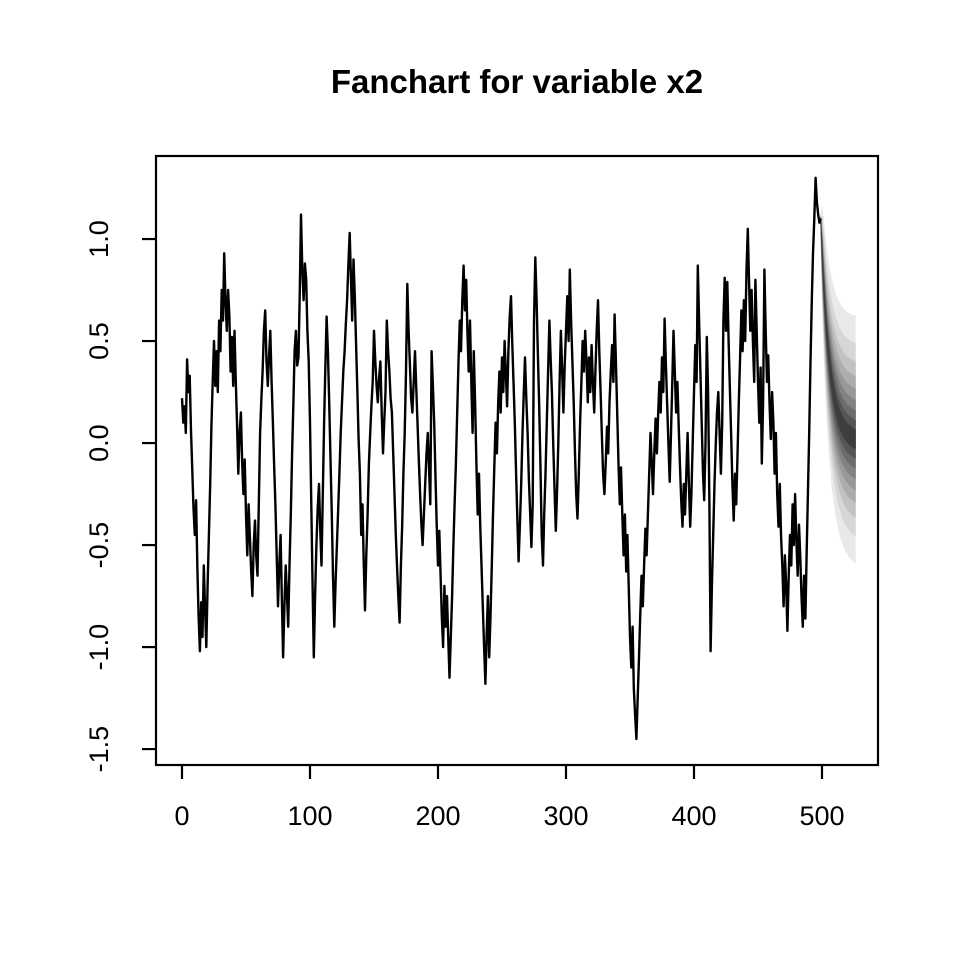  What do you see at coordinates (509, 798) in the screenshot?
I see `x-axis: 0 100 200 300 400 500` at bounding box center [509, 798].